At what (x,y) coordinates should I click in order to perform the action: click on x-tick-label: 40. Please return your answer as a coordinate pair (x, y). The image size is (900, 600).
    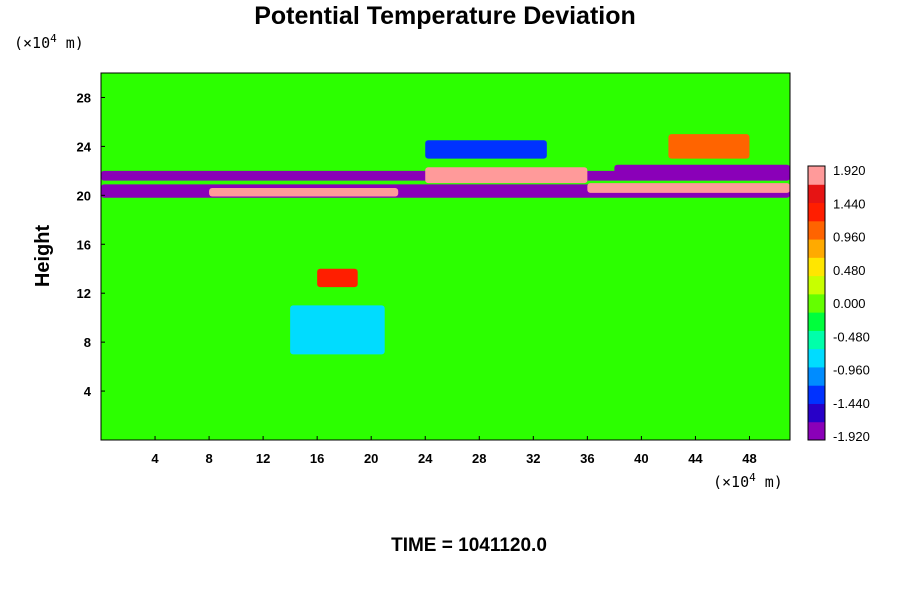
    Looking at the image, I should click on (641, 458).